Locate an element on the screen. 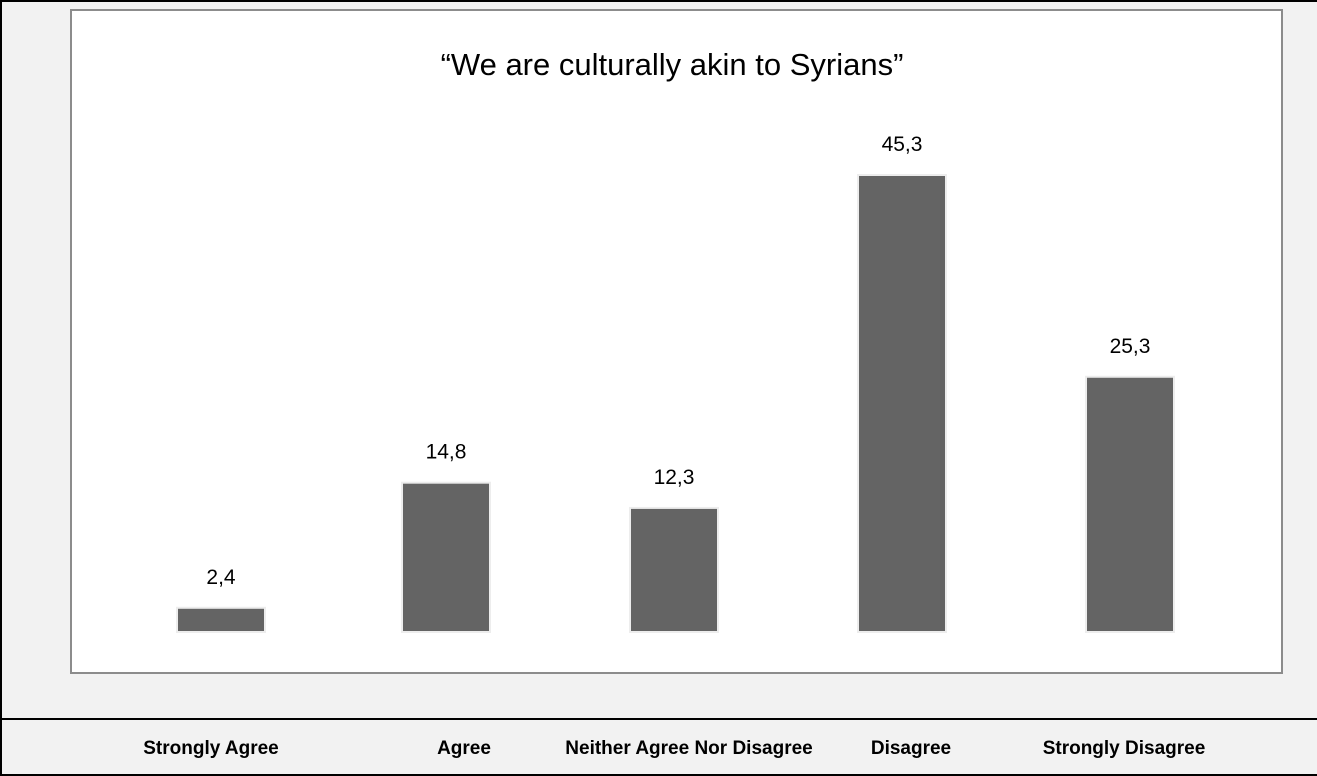 The height and width of the screenshot is (776, 1317). bar-agree is located at coordinates (446, 557).